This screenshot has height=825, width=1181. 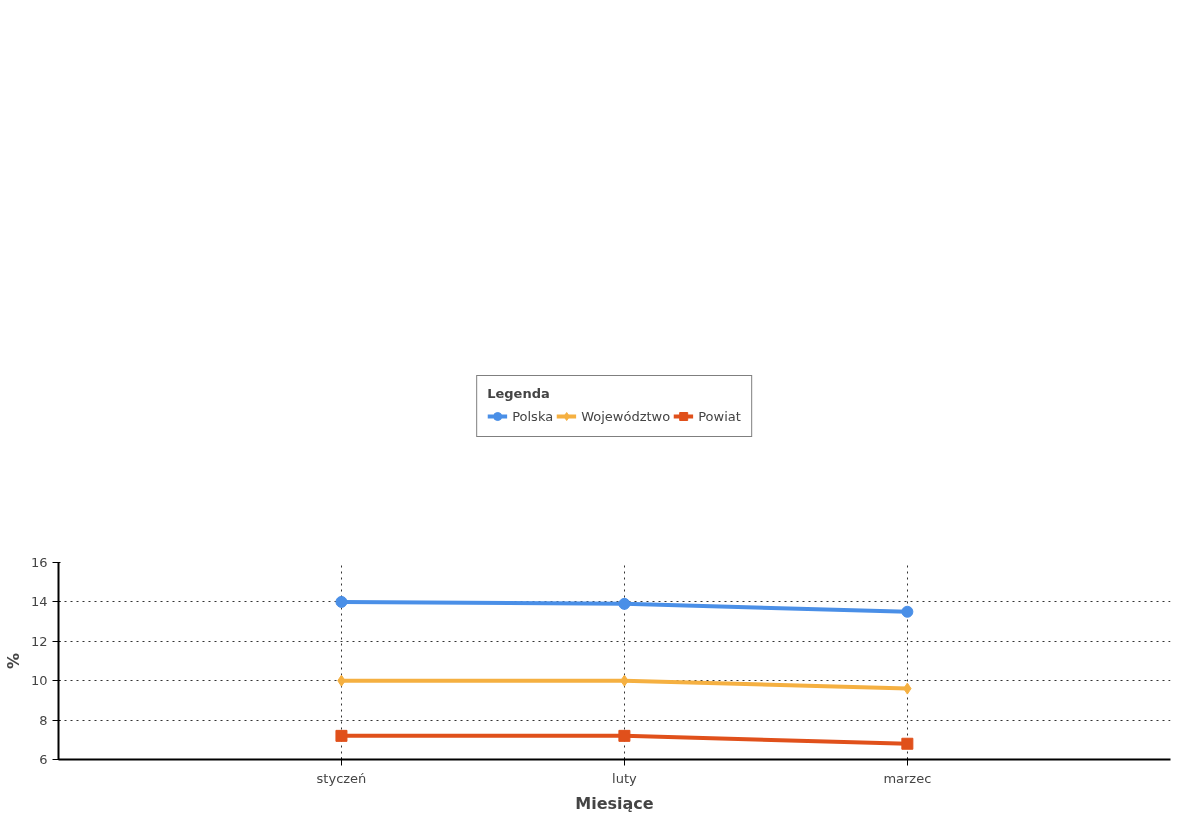 I want to click on legend-title: Legenda, so click(x=519, y=393).